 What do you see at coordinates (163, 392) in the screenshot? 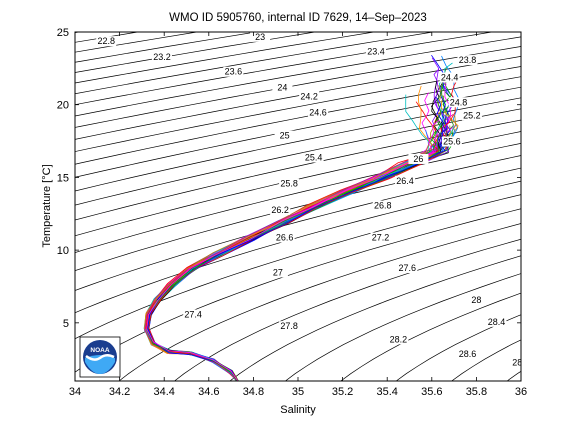
I see `x-tick-label: 34.4` at bounding box center [163, 392].